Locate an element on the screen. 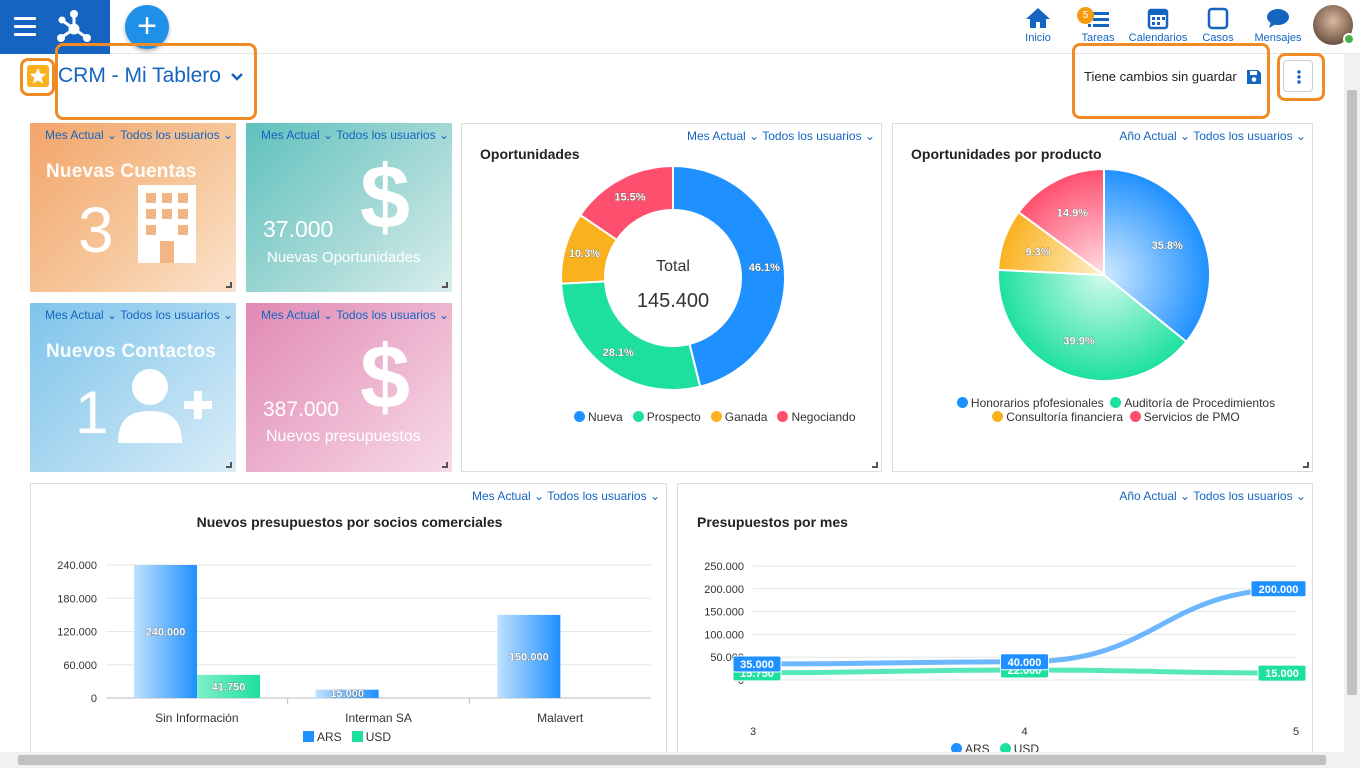 This screenshot has height=768, width=1360. unsaved-highlight is located at coordinates (1171, 81).